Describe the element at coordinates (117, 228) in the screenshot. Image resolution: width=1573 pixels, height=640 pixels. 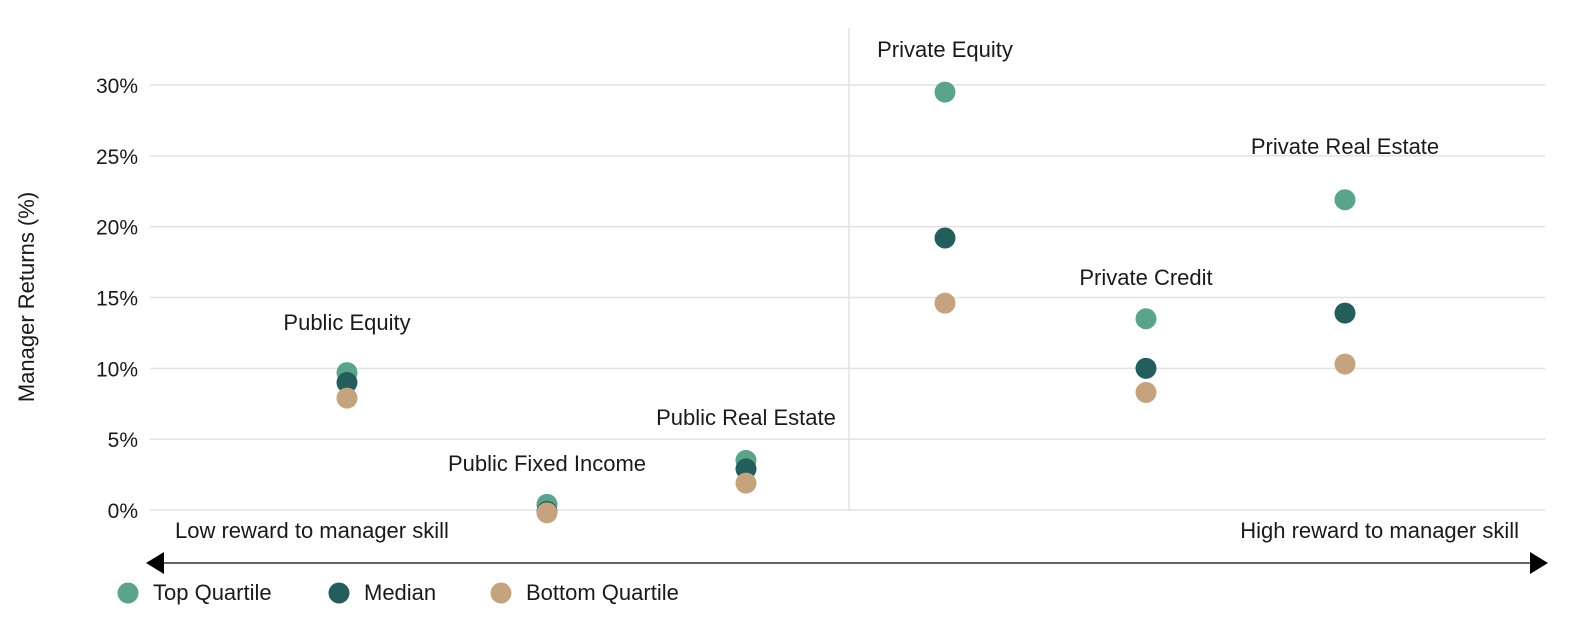
I see `y-tick-label: 20%` at that location.